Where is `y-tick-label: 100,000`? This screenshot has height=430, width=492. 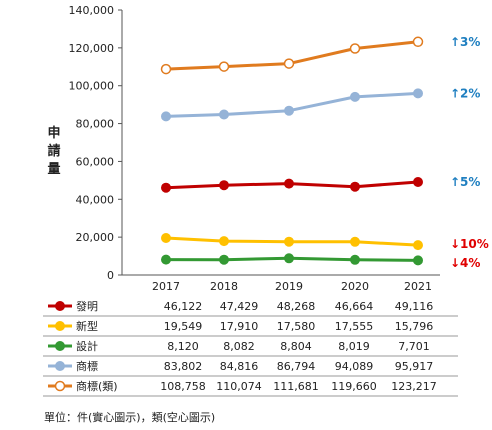
y-tick-label: 100,000 is located at coordinates (92, 86).